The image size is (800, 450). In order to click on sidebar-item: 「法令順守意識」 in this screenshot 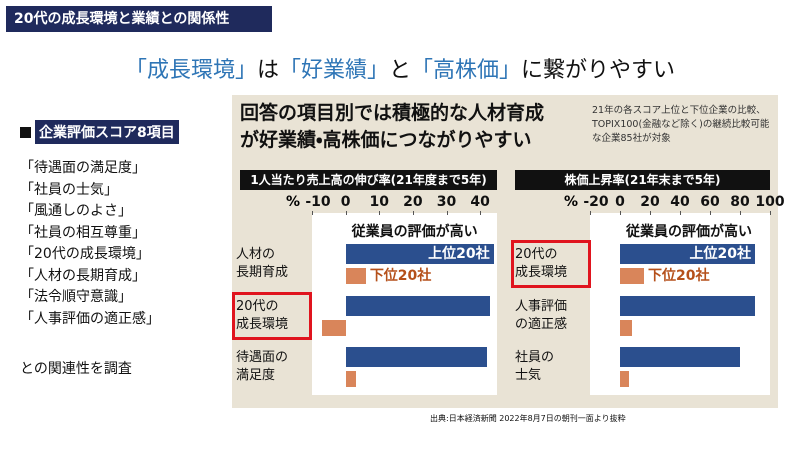, I will do `click(76, 297)`.